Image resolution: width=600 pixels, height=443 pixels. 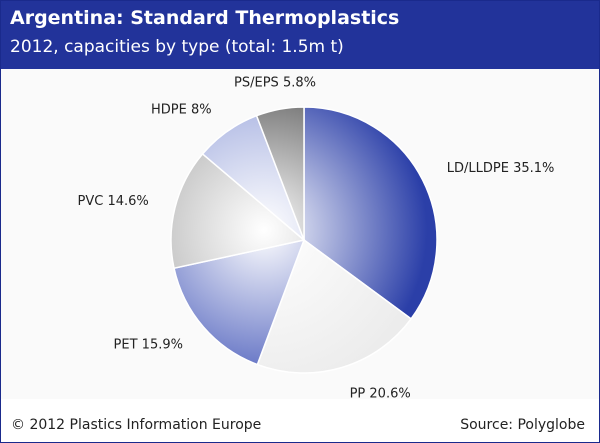 I want to click on source-text: Source: Polyglobe, so click(x=522, y=425).